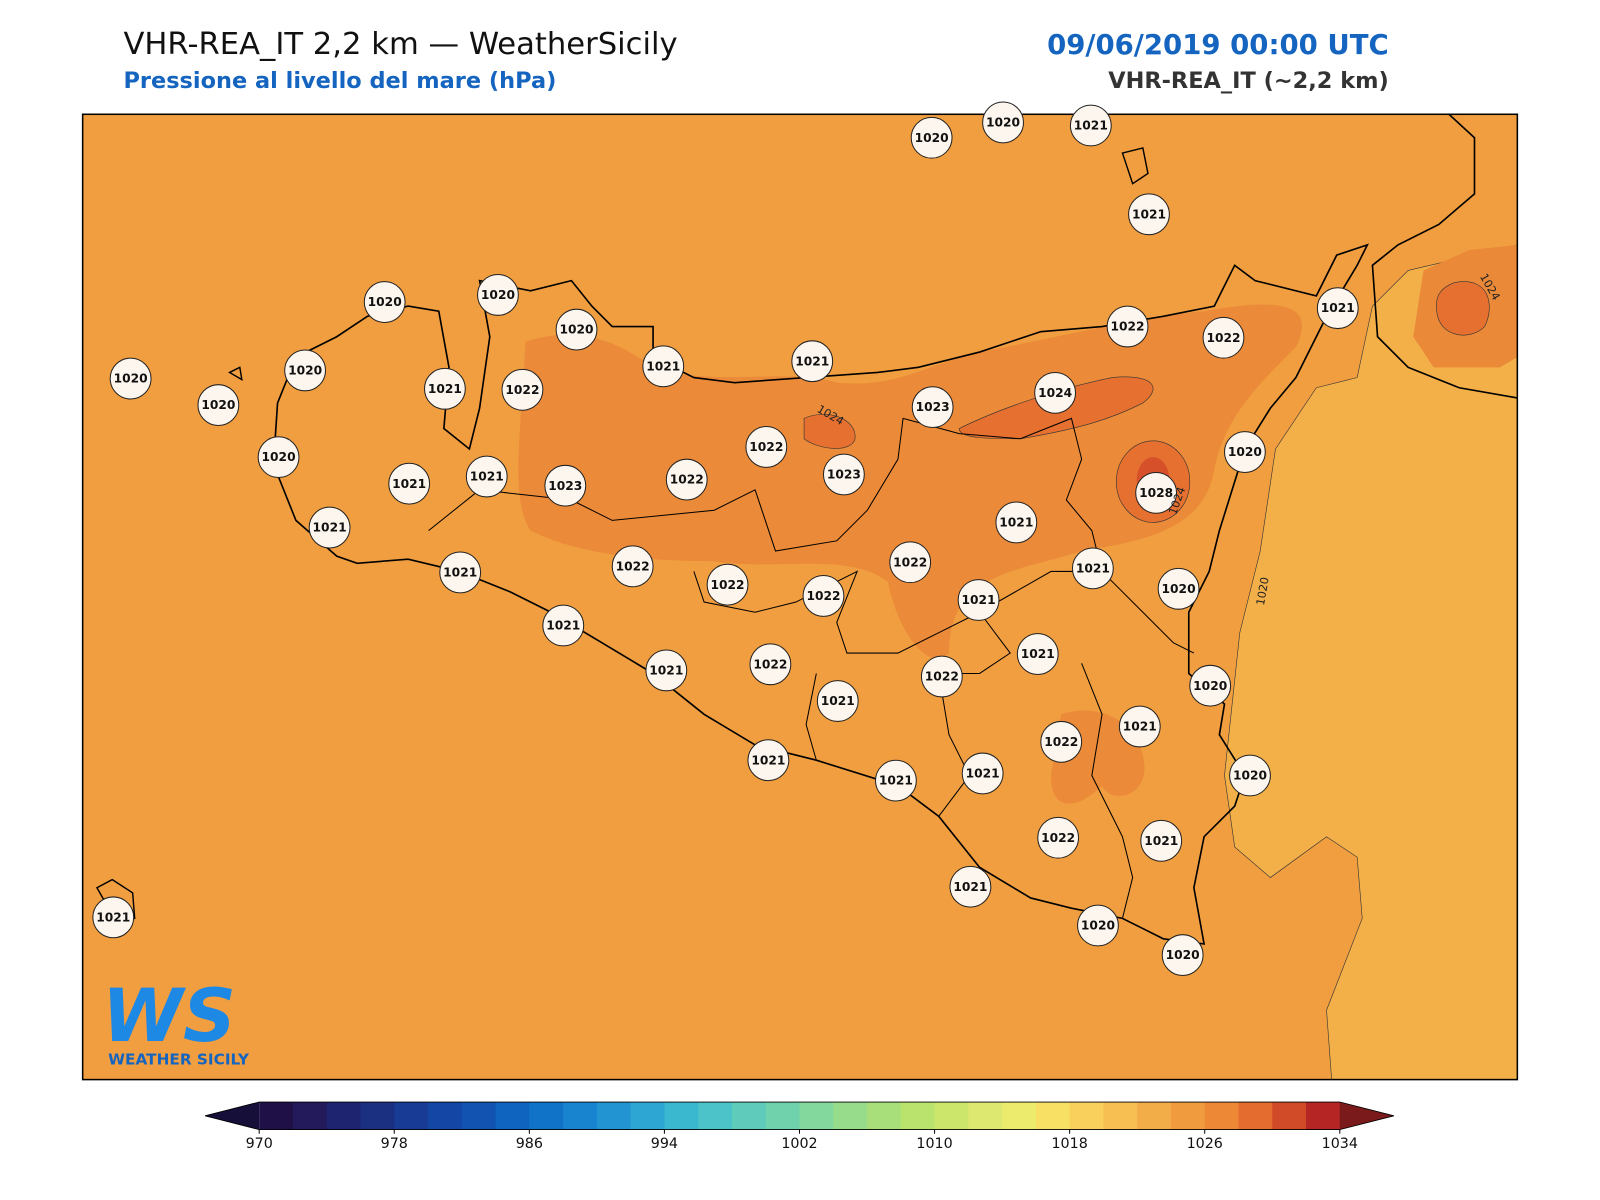  Describe the element at coordinates (829, 431) in the screenshot. I see `high-zone` at that location.